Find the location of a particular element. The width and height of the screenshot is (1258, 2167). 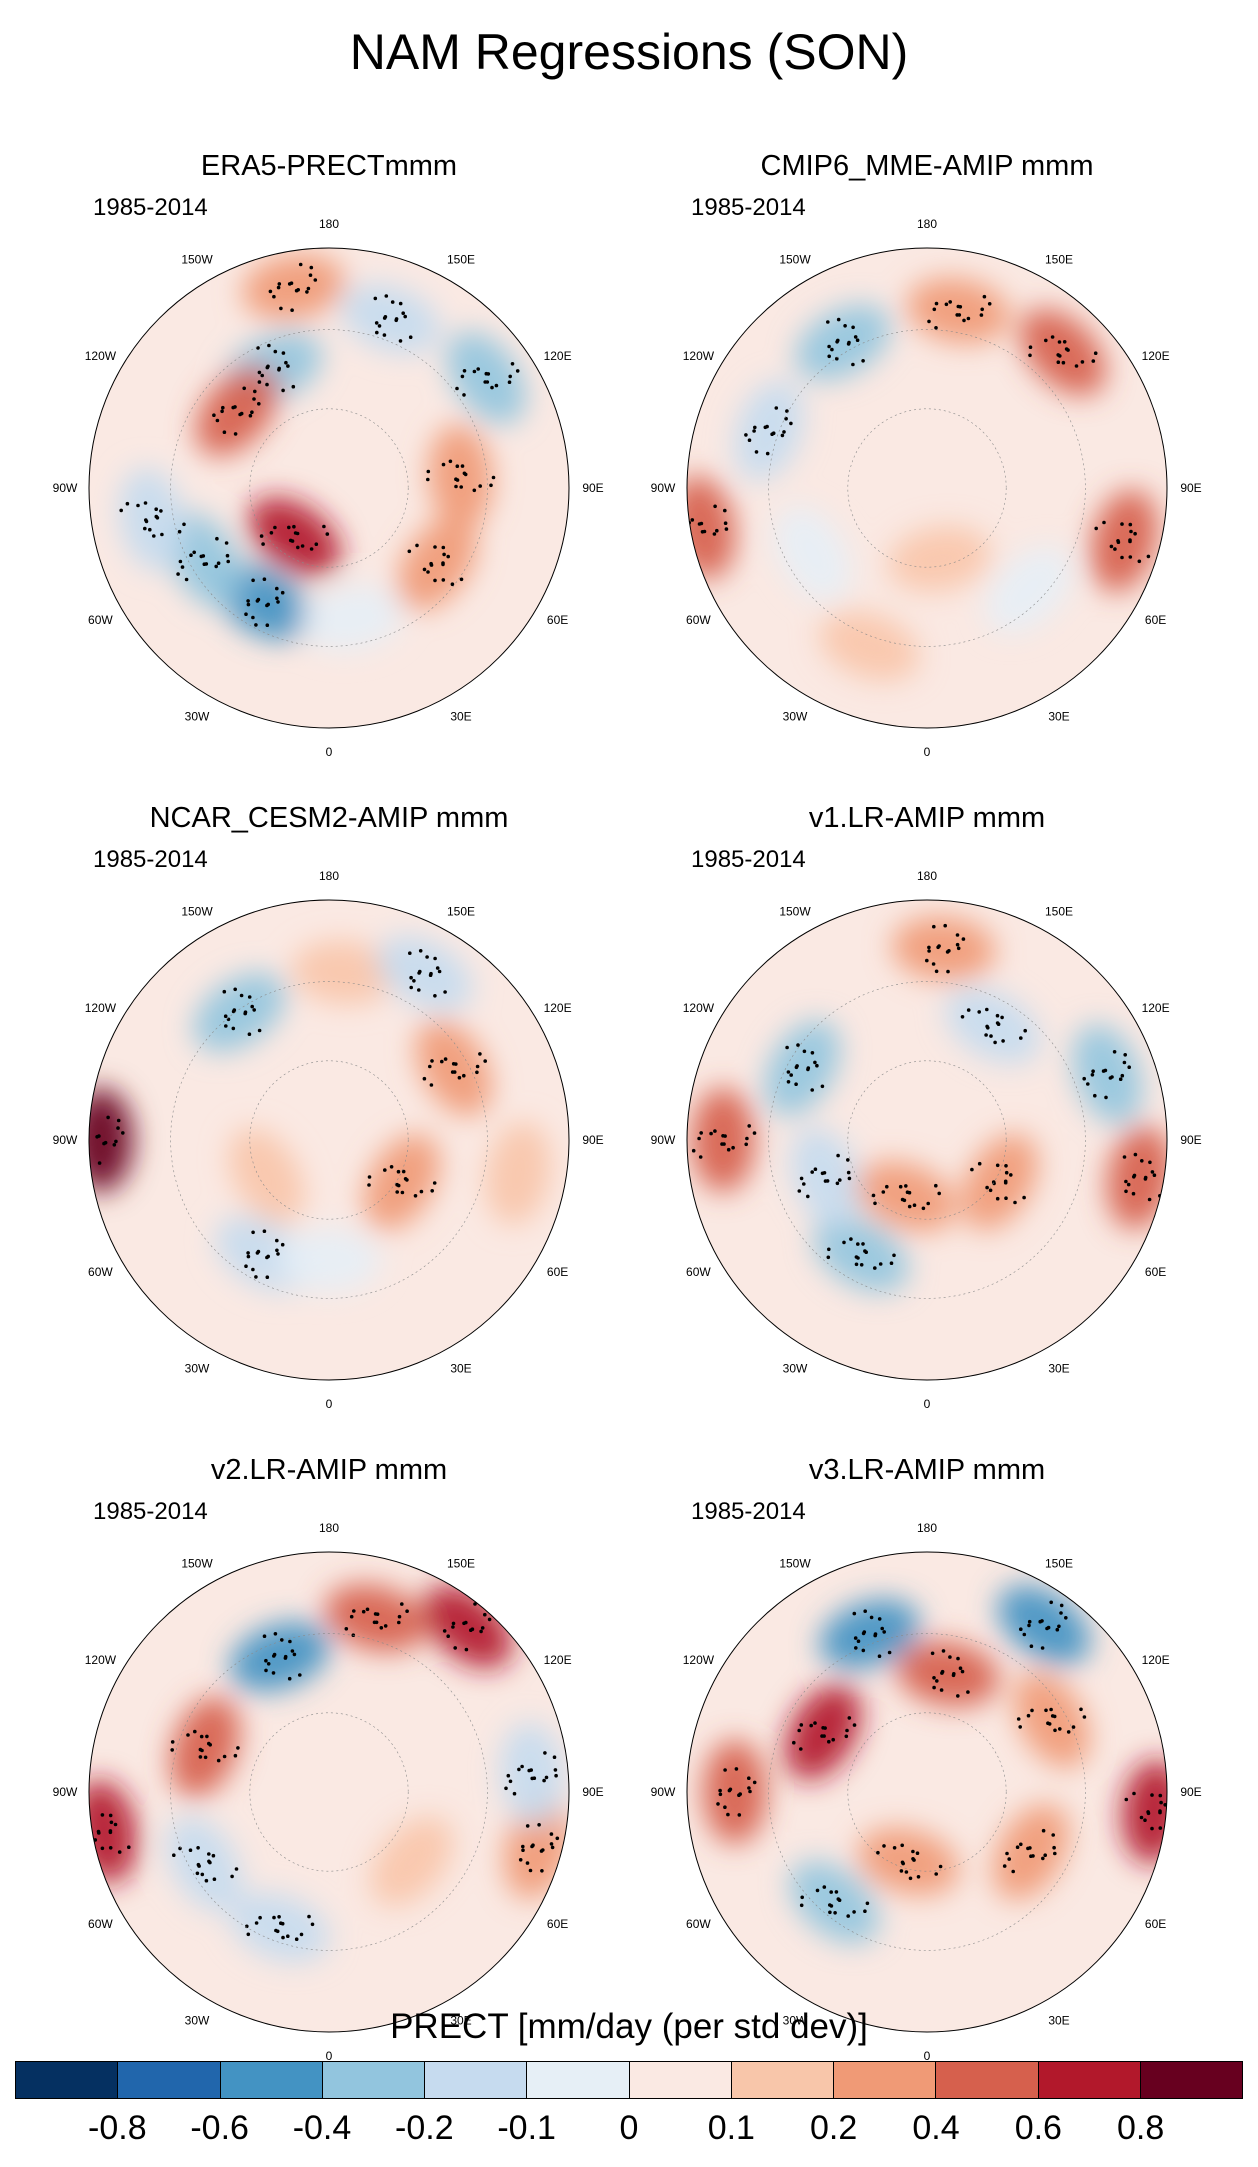

longitude-label: 120E is located at coordinates (1156, 1008).